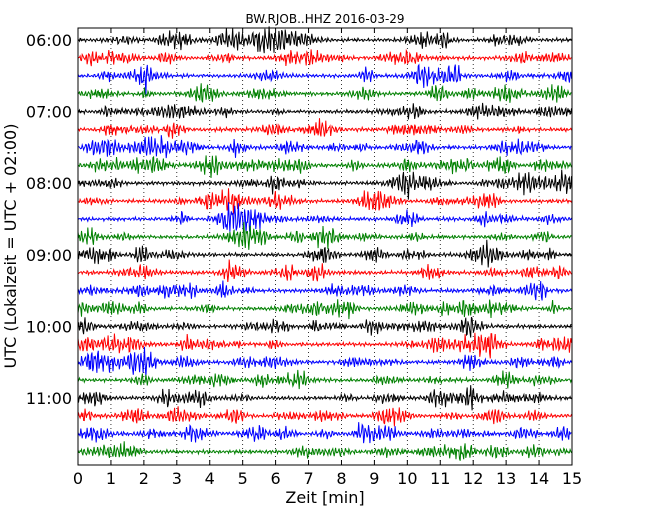 The image size is (650, 520). I want to click on x-tick-label: 0, so click(78, 478).